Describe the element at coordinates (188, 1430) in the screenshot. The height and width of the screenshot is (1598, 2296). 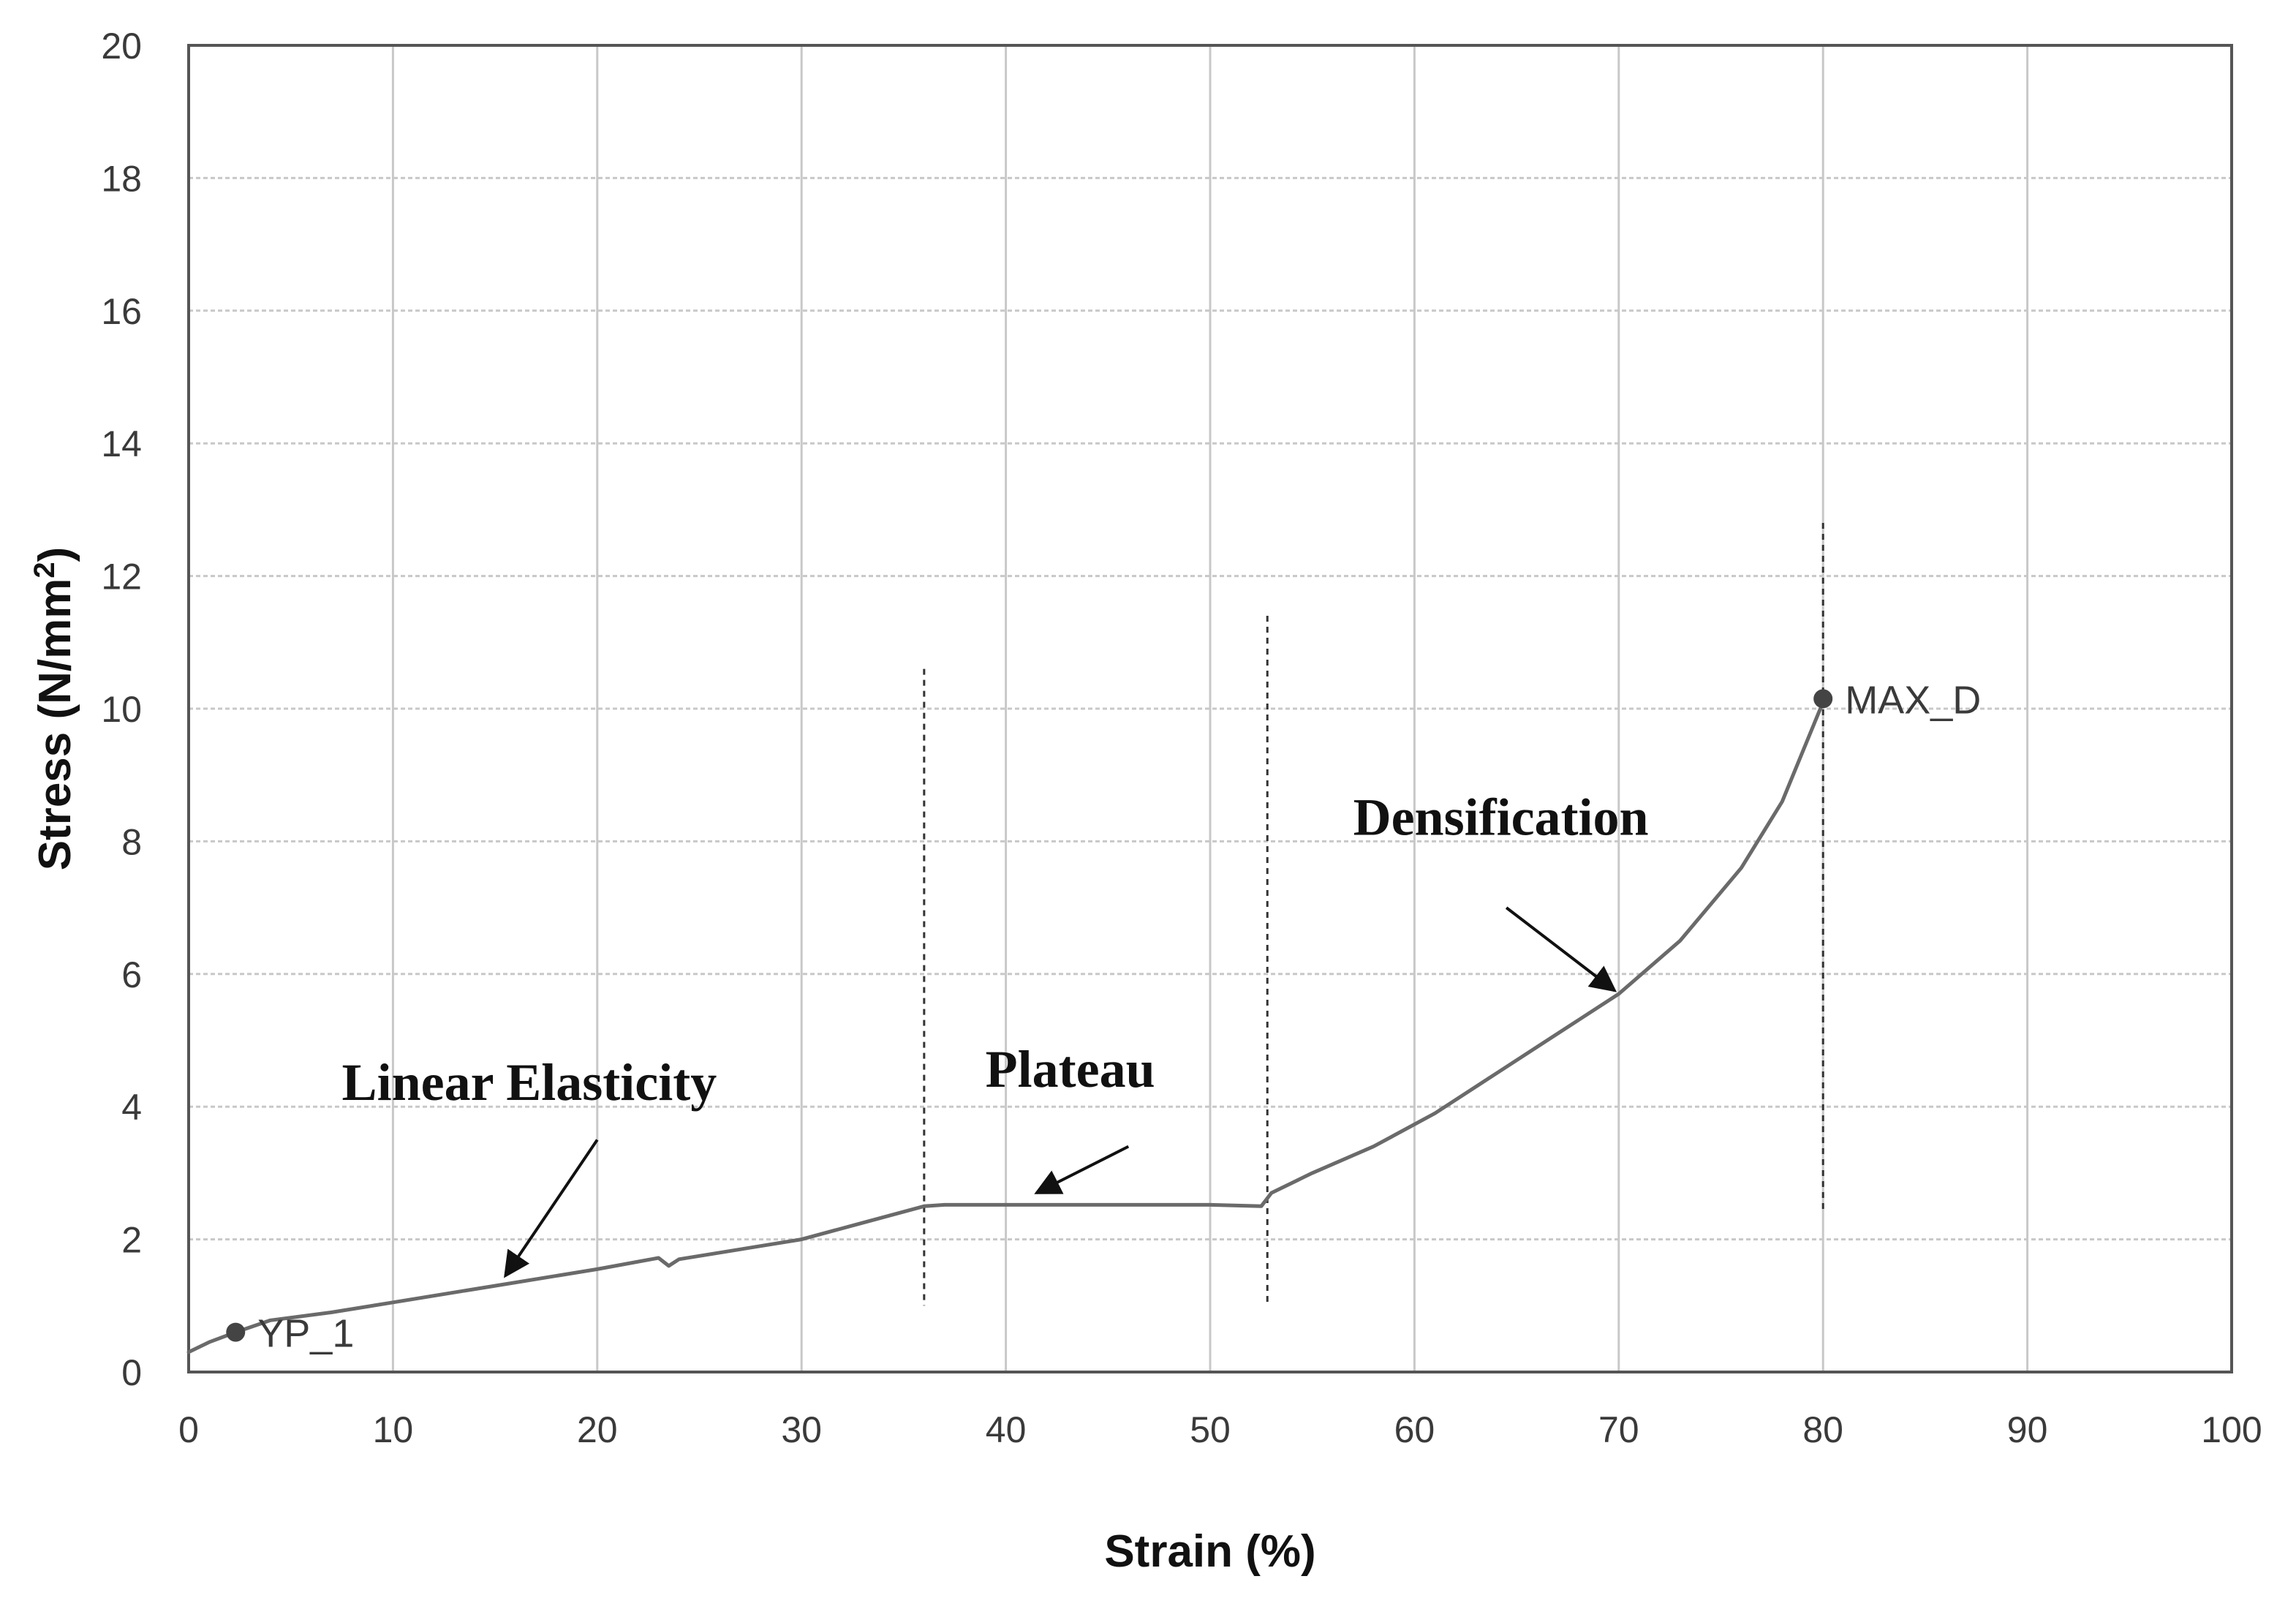
I see `x-tick-label: 0` at that location.